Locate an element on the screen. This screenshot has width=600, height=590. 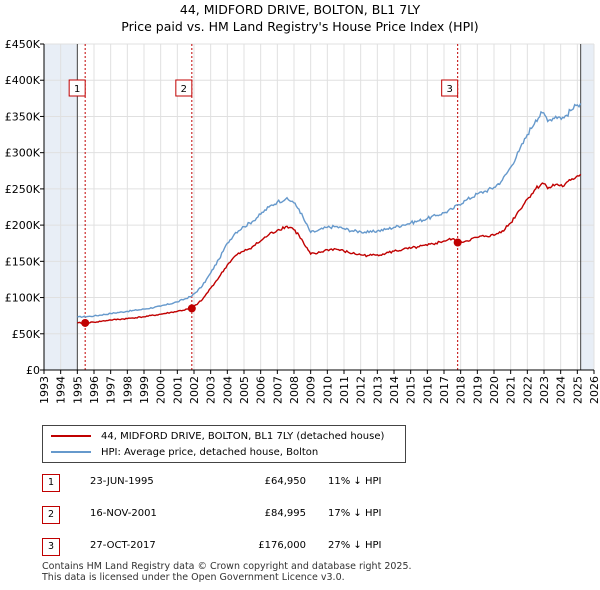
x-tick-label: 2018 is located at coordinates (461, 390).